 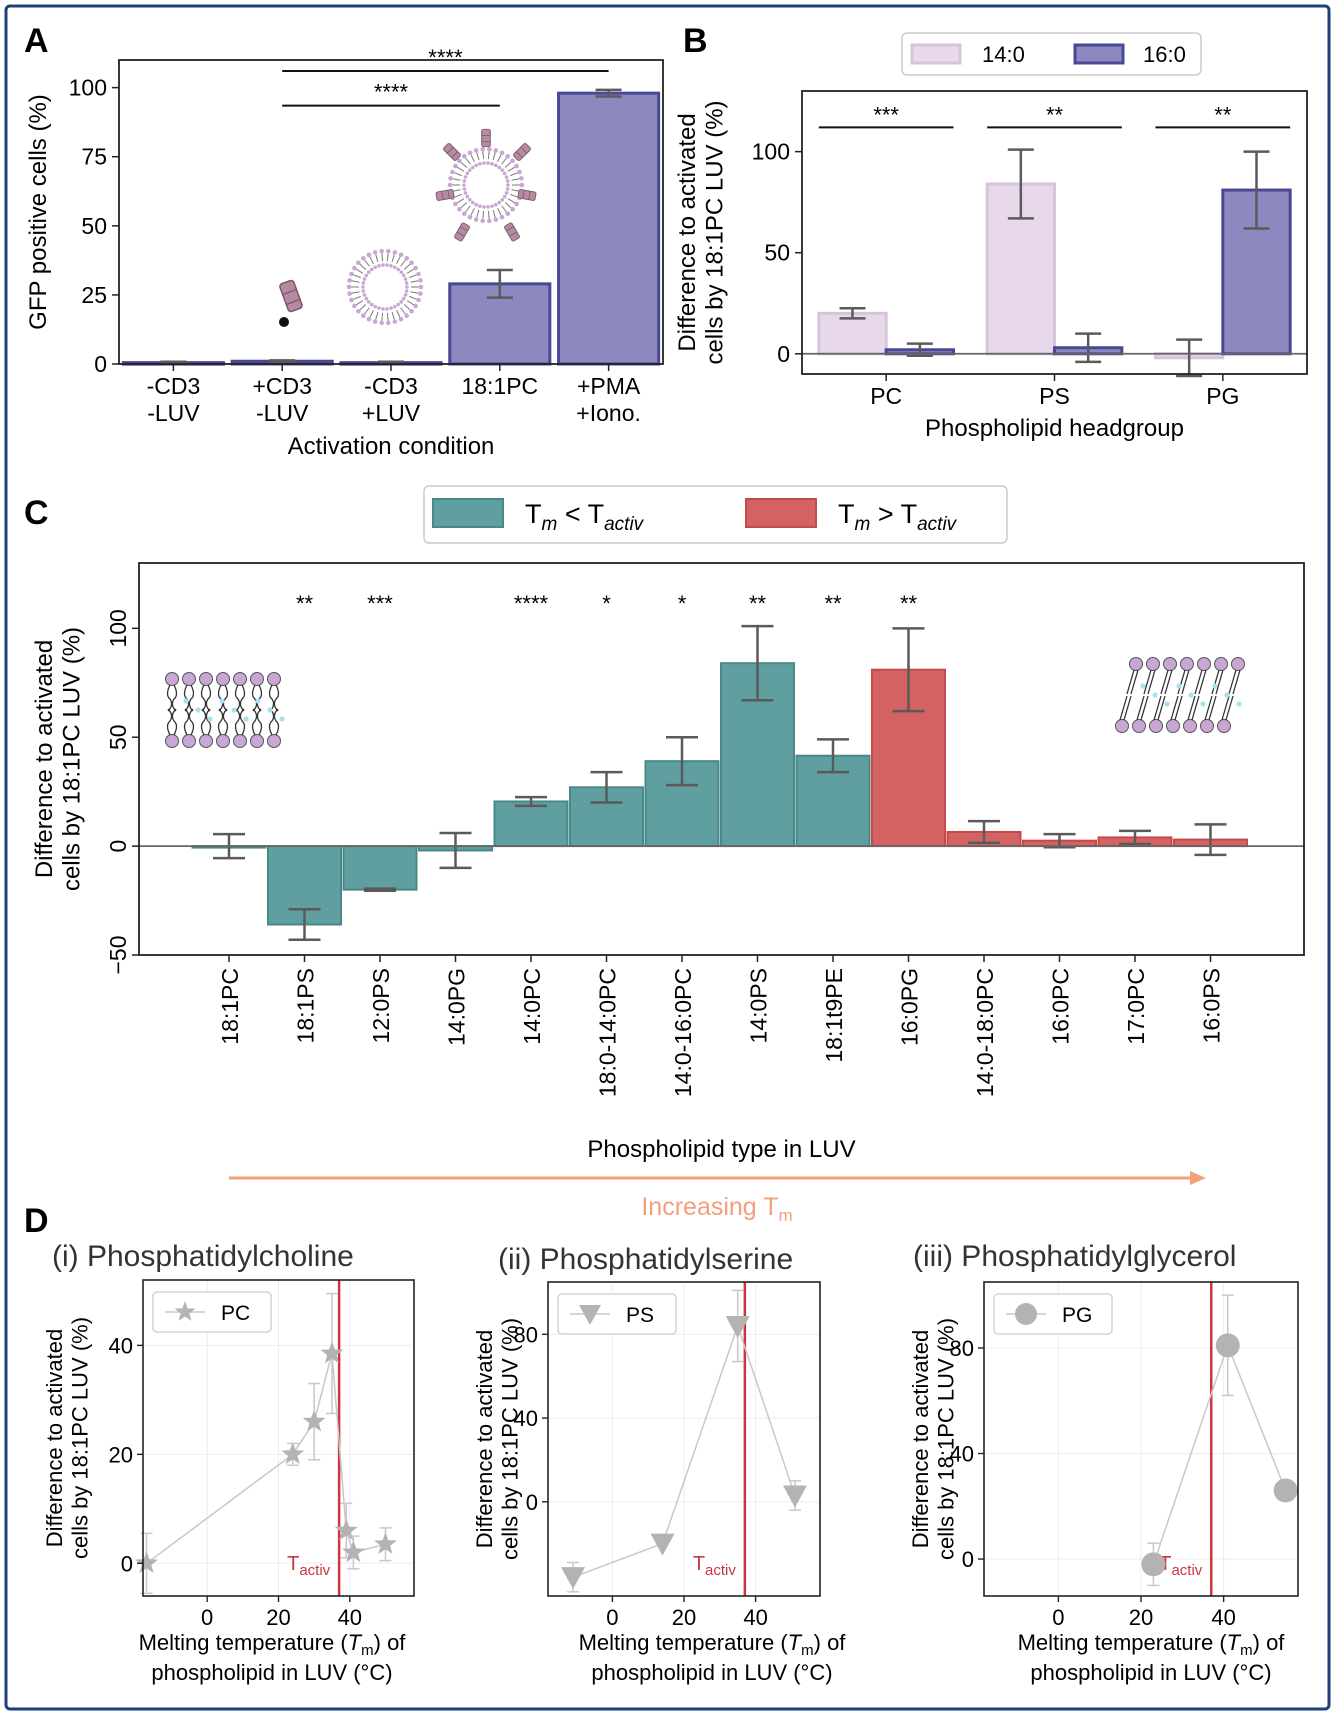 What do you see at coordinates (38, 212) in the screenshot?
I see `y-axis-label-a: GFP positive cells (%)` at bounding box center [38, 212].